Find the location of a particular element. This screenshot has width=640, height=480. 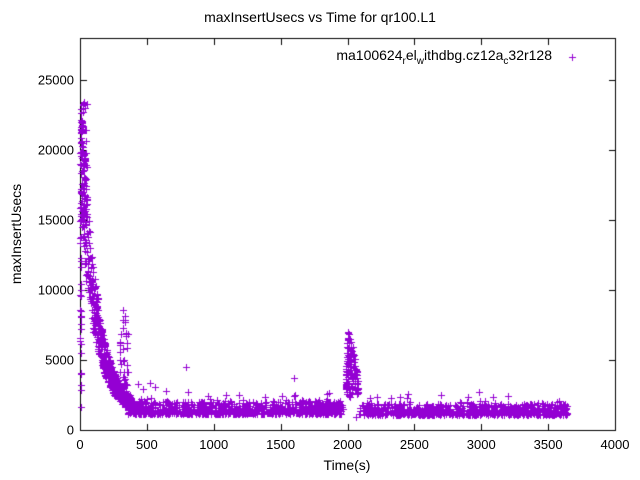

y-tick-label: 20000 is located at coordinates (55, 150).